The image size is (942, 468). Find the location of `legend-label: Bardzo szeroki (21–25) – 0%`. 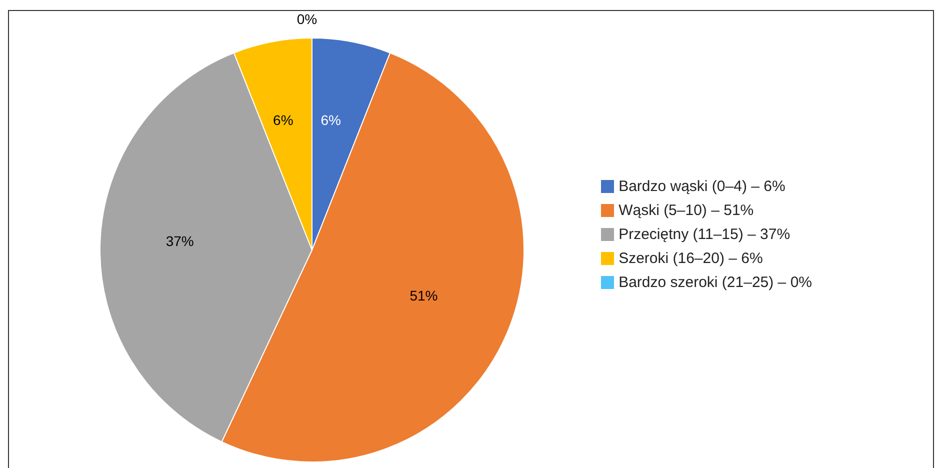

legend-label: Bardzo szeroki (21–25) – 0% is located at coordinates (715, 282).